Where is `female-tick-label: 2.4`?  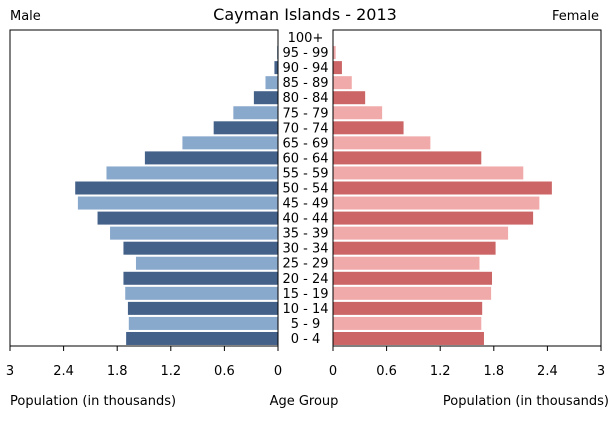
female-tick-label: 2.4 is located at coordinates (547, 371).